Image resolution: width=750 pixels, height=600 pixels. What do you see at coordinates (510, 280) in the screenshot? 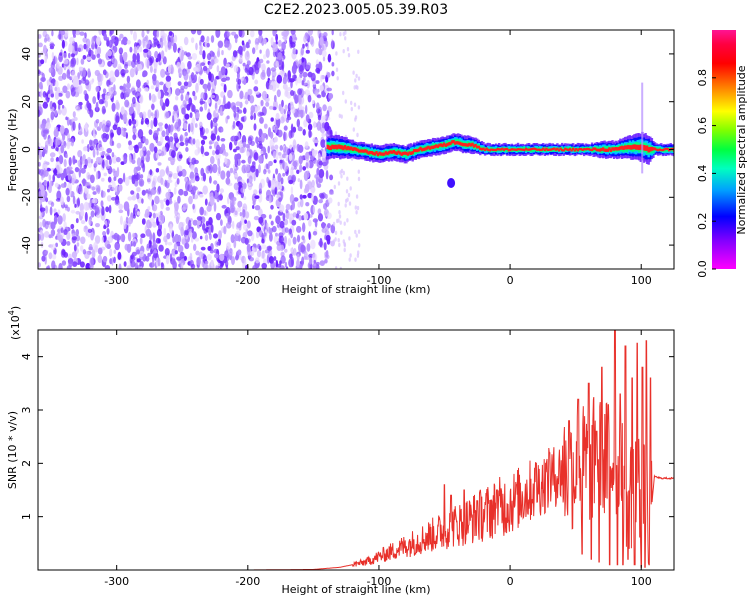
I see `x-tick-label: 0` at bounding box center [510, 280].